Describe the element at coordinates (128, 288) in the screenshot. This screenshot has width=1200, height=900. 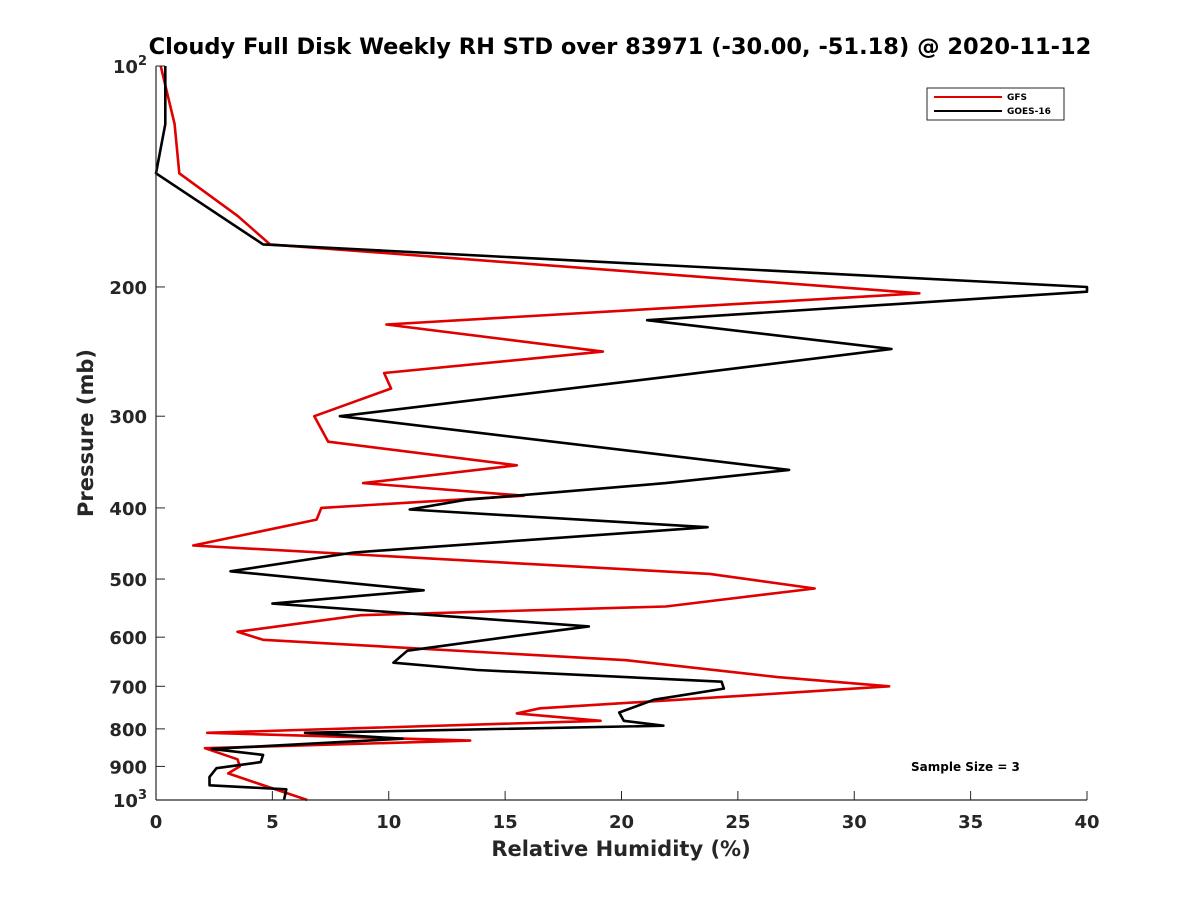
I see `y-tick-label: 200` at that location.